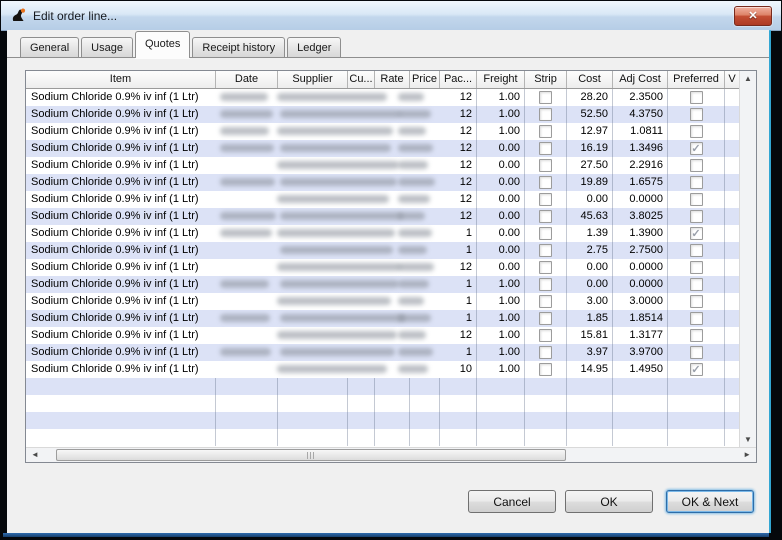  I want to click on tab-quotes: Quotes, so click(162, 44).